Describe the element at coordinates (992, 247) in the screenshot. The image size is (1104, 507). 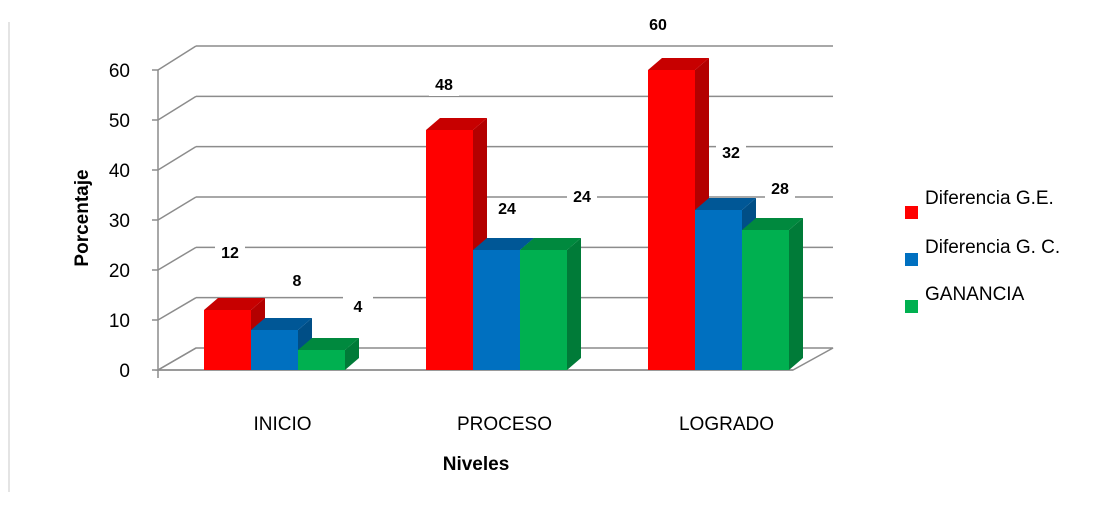
I see `legend-label: Diferencia G. C.` at that location.